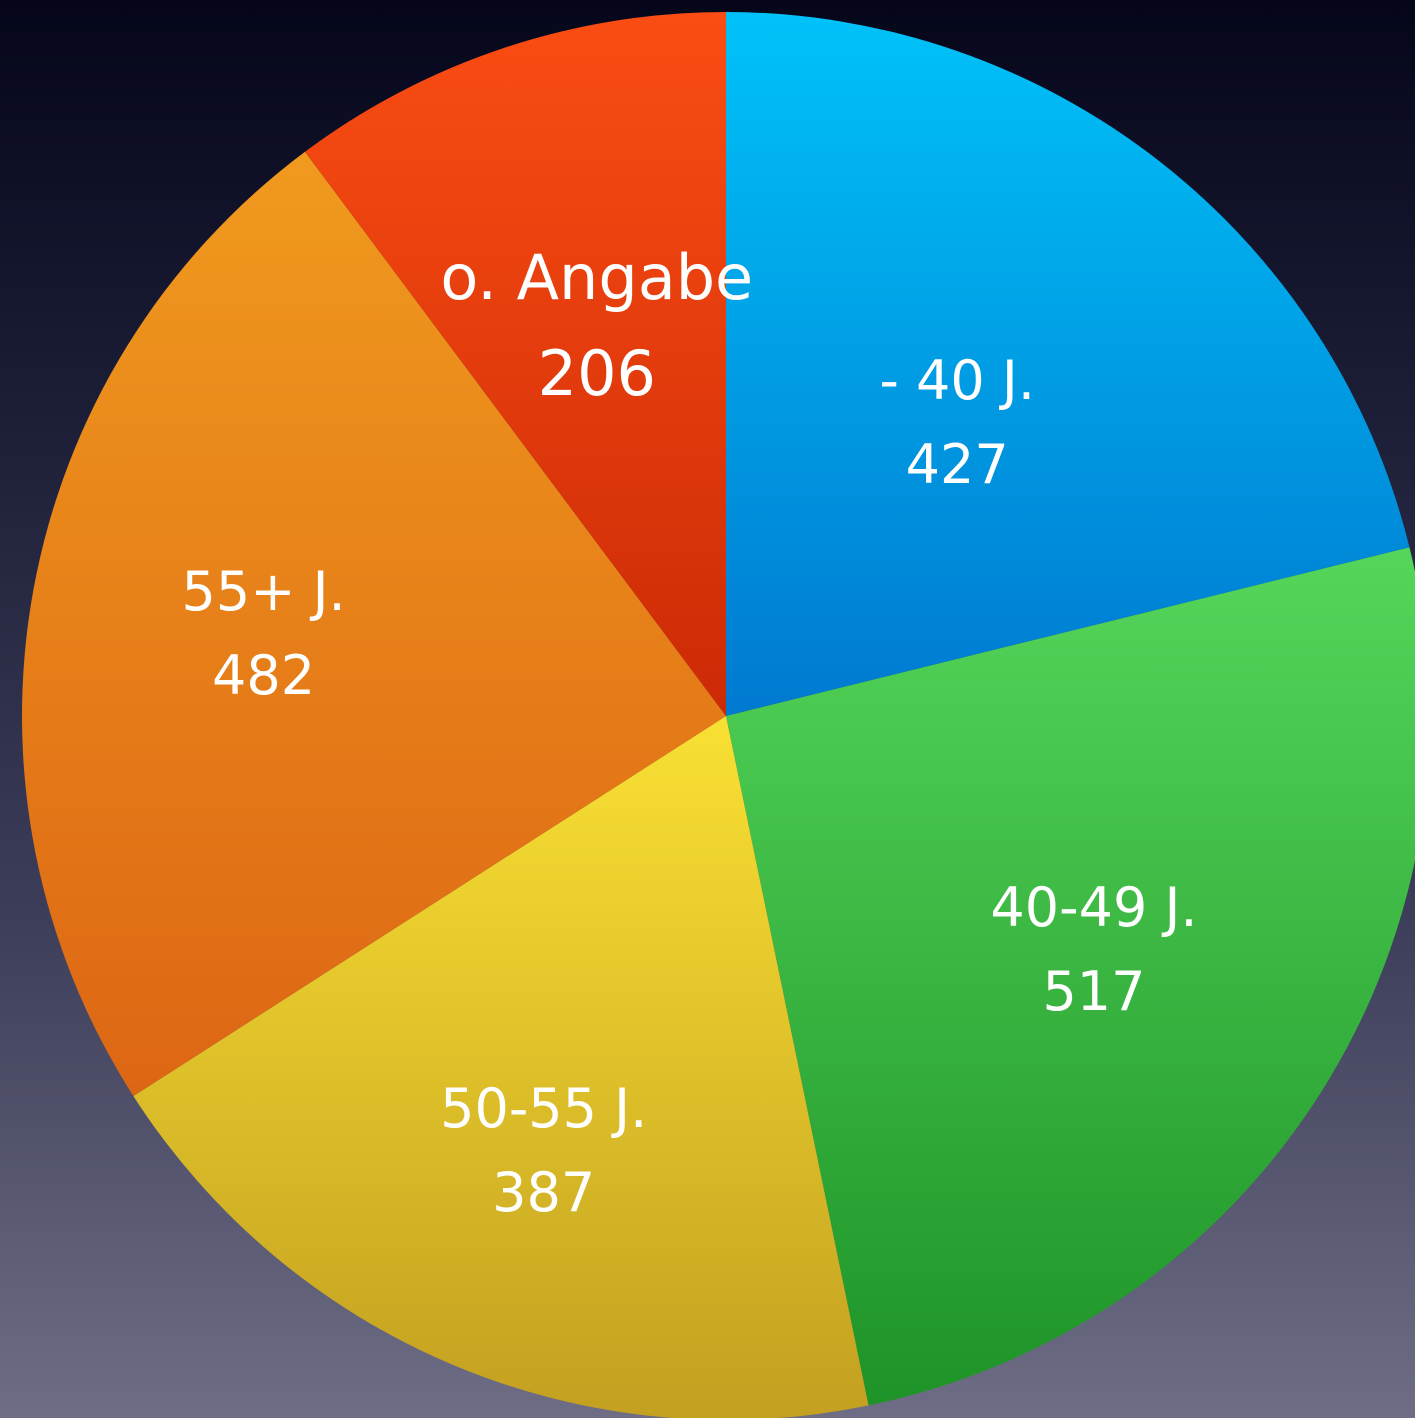 The height and width of the screenshot is (1418, 1415). Describe the element at coordinates (543, 1192) in the screenshot. I see `slice-value-label: 387` at that location.